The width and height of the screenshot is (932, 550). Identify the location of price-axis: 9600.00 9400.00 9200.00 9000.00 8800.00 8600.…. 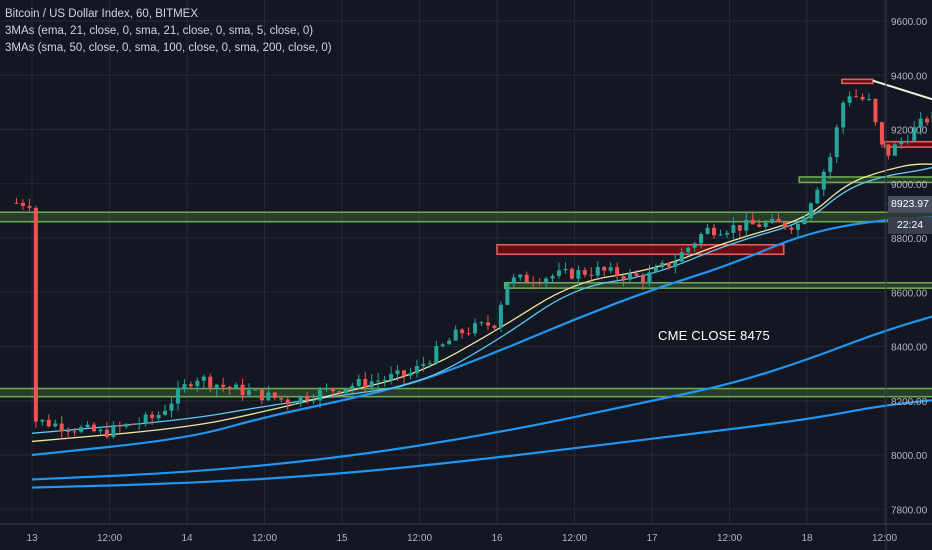
(906, 275).